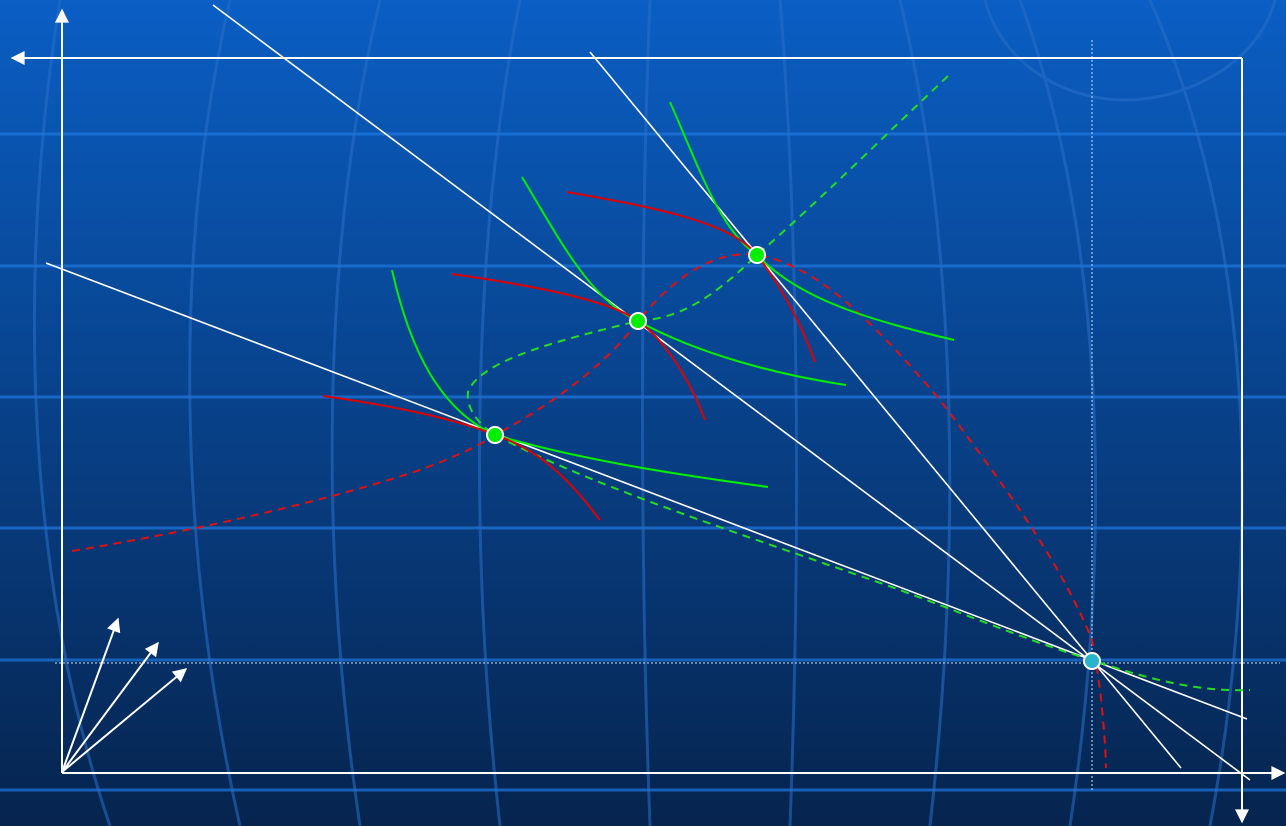 This screenshot has height=826, width=1286. I want to click on tangency-points, so click(626, 345).